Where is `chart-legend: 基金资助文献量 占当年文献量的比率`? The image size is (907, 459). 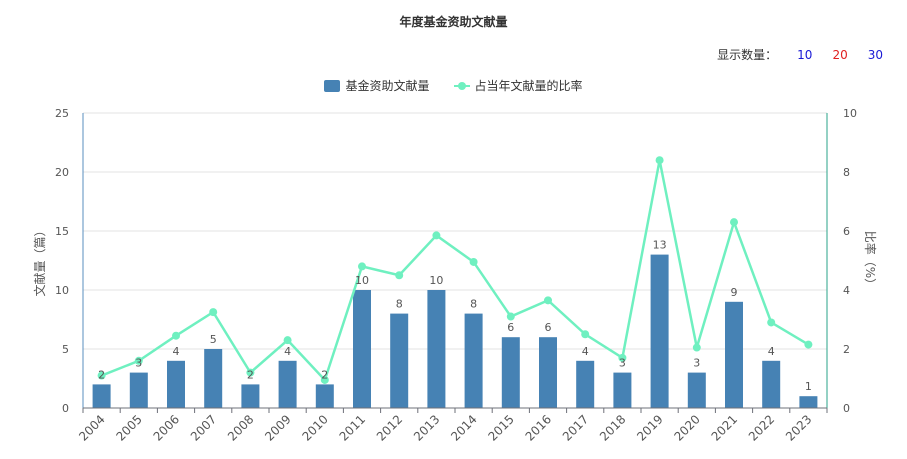 chart-legend: 基金资助文献量 占当年文献量的比率 is located at coordinates (453, 85).